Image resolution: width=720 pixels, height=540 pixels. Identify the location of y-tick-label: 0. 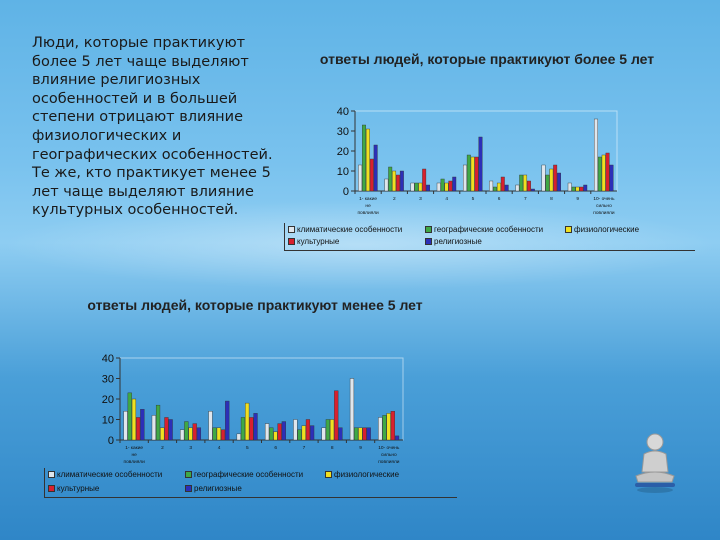
(346, 192).